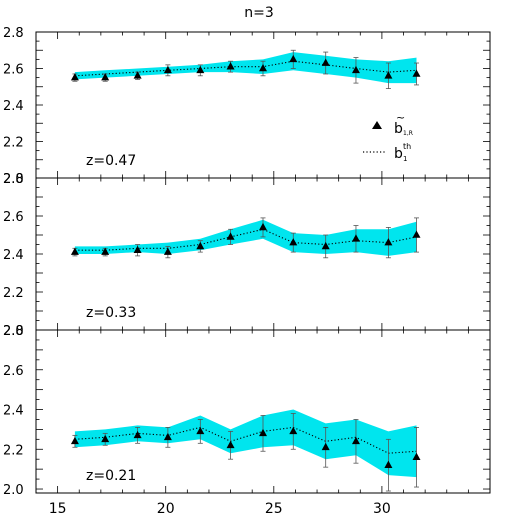 This screenshot has width=518, height=518. Describe the element at coordinates (408, 133) in the screenshot. I see `legend-label-subscript: 1,R` at that location.